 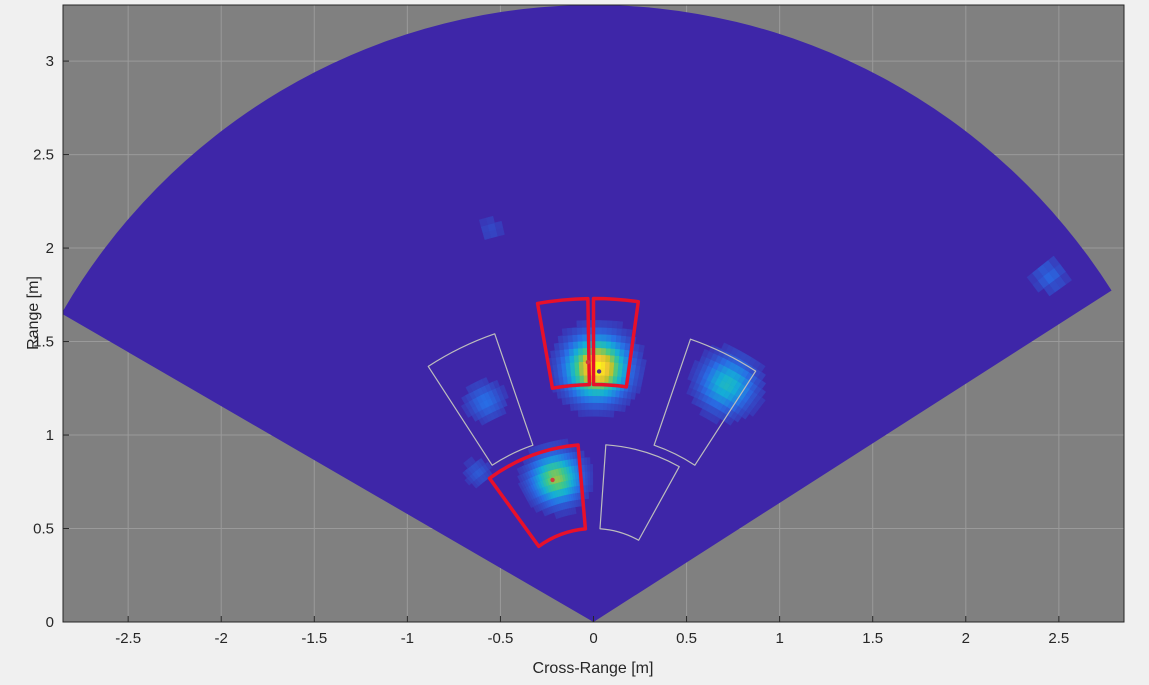 What do you see at coordinates (221, 638) in the screenshot?
I see `x-tick-label: -2` at bounding box center [221, 638].